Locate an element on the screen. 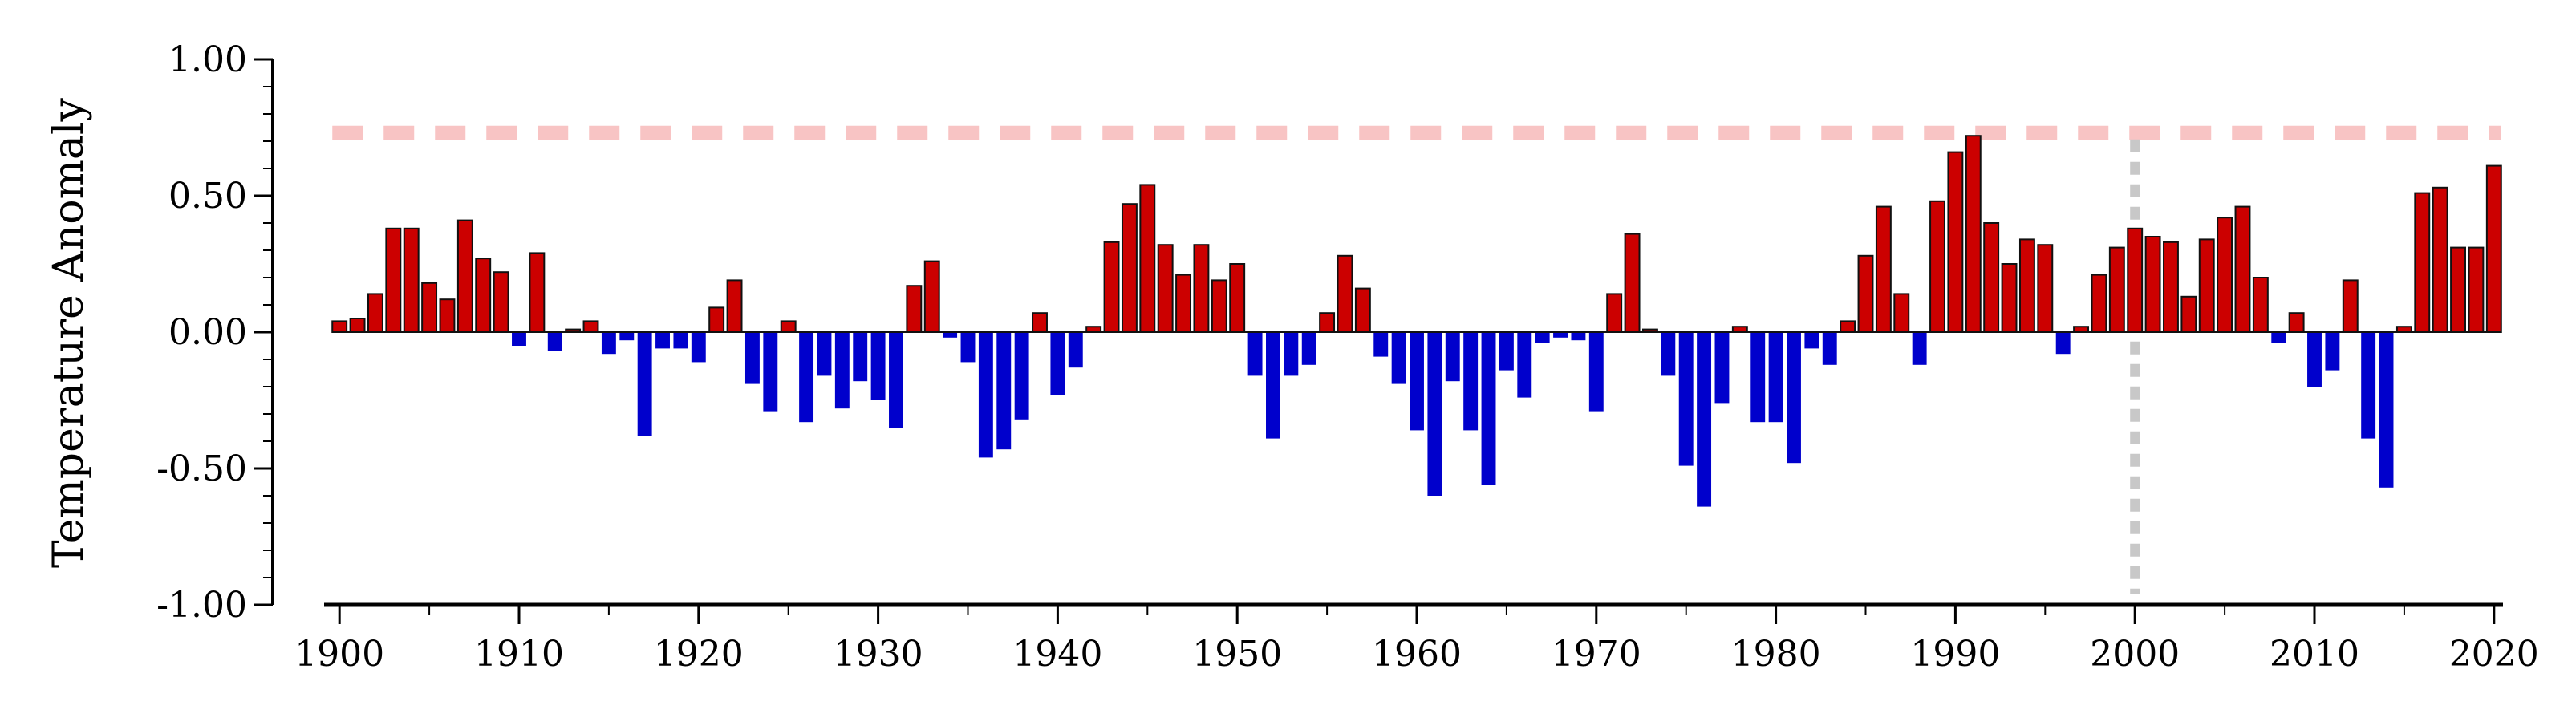  bar-2017 is located at coordinates (2440, 259).